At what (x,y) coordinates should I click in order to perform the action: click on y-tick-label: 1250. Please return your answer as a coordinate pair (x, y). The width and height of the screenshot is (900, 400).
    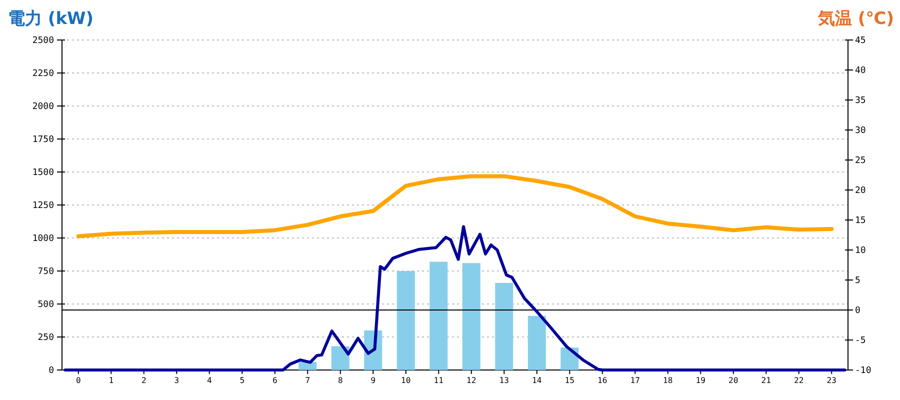
    Looking at the image, I should click on (43, 206).